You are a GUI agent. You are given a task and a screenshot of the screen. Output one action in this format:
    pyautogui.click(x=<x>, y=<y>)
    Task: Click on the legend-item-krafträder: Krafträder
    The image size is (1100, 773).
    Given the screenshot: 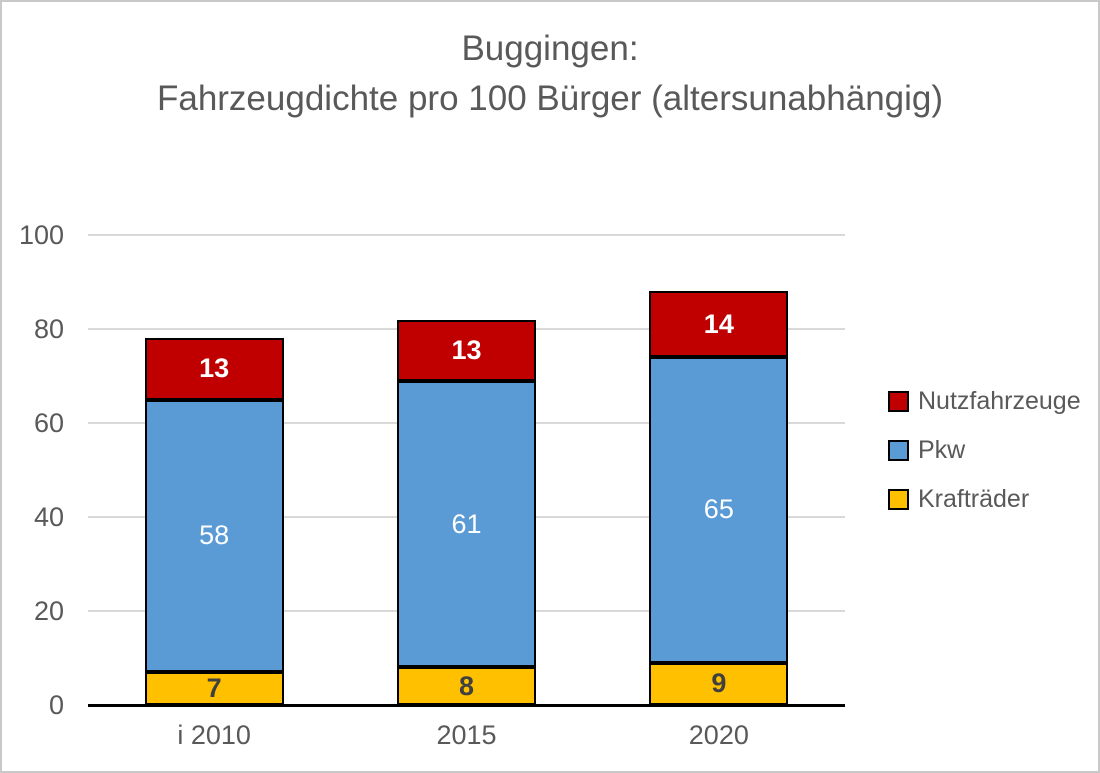 What is the action you would take?
    pyautogui.click(x=984, y=499)
    